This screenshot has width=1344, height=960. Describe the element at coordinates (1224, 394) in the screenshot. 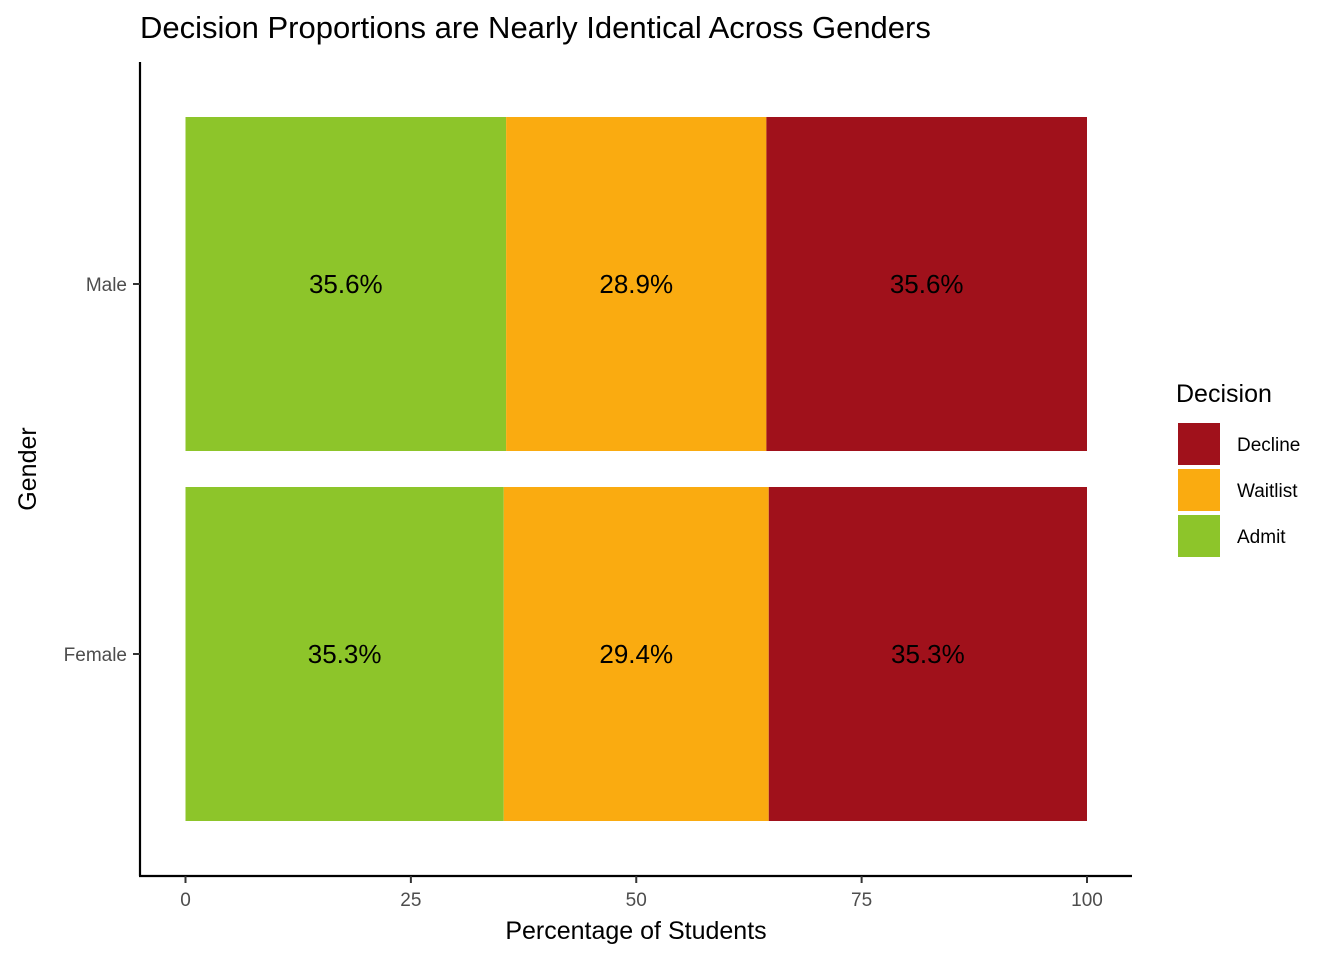

I see `legend-title: Decision` at that location.